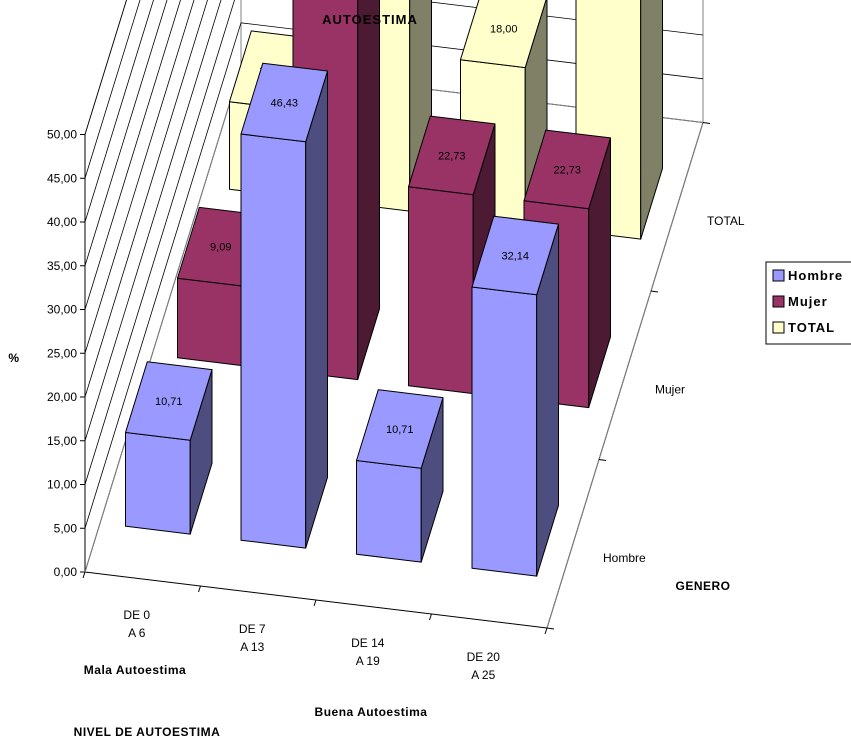  What do you see at coordinates (284, 103) in the screenshot?
I see `data-label: 46,43` at bounding box center [284, 103].